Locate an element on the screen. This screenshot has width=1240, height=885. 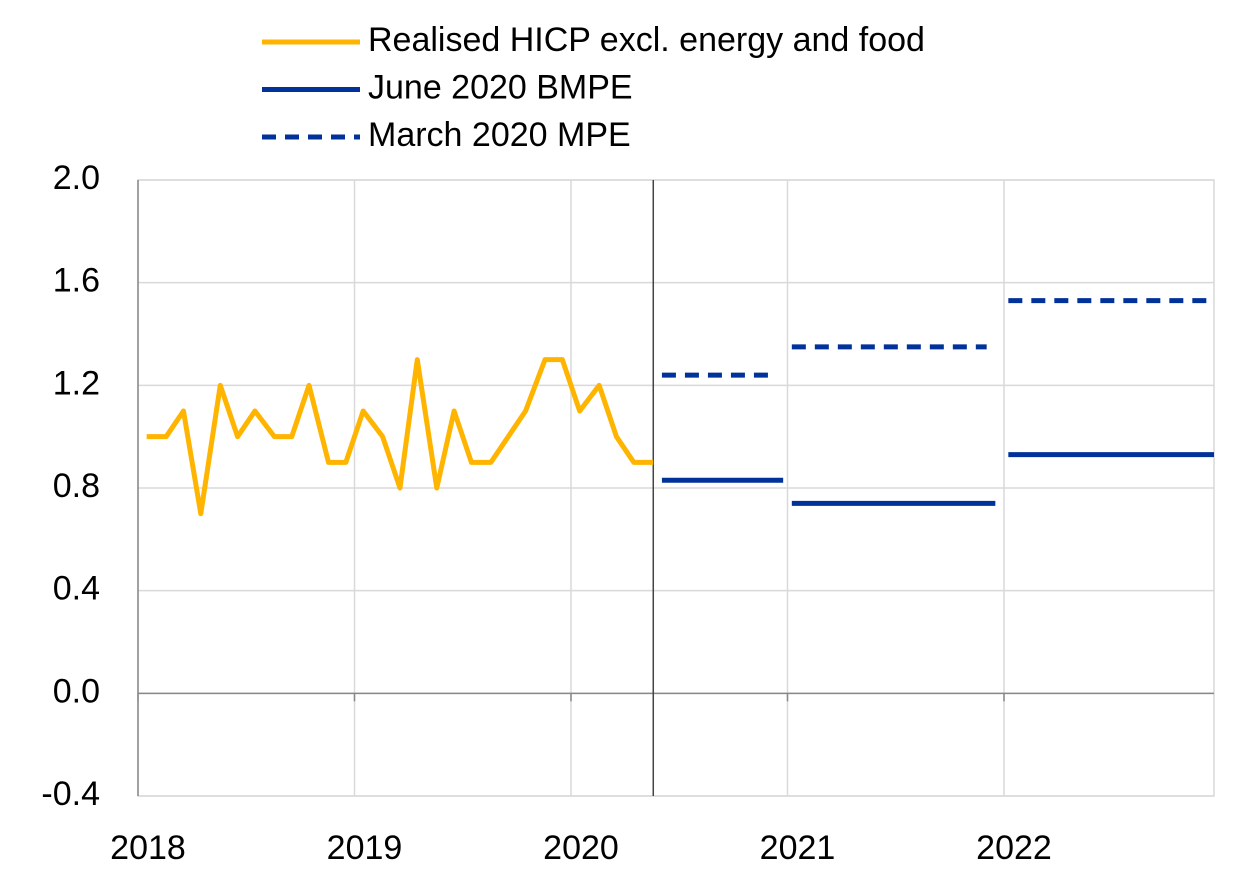
x-tick-label: 2022 is located at coordinates (1014, 848).